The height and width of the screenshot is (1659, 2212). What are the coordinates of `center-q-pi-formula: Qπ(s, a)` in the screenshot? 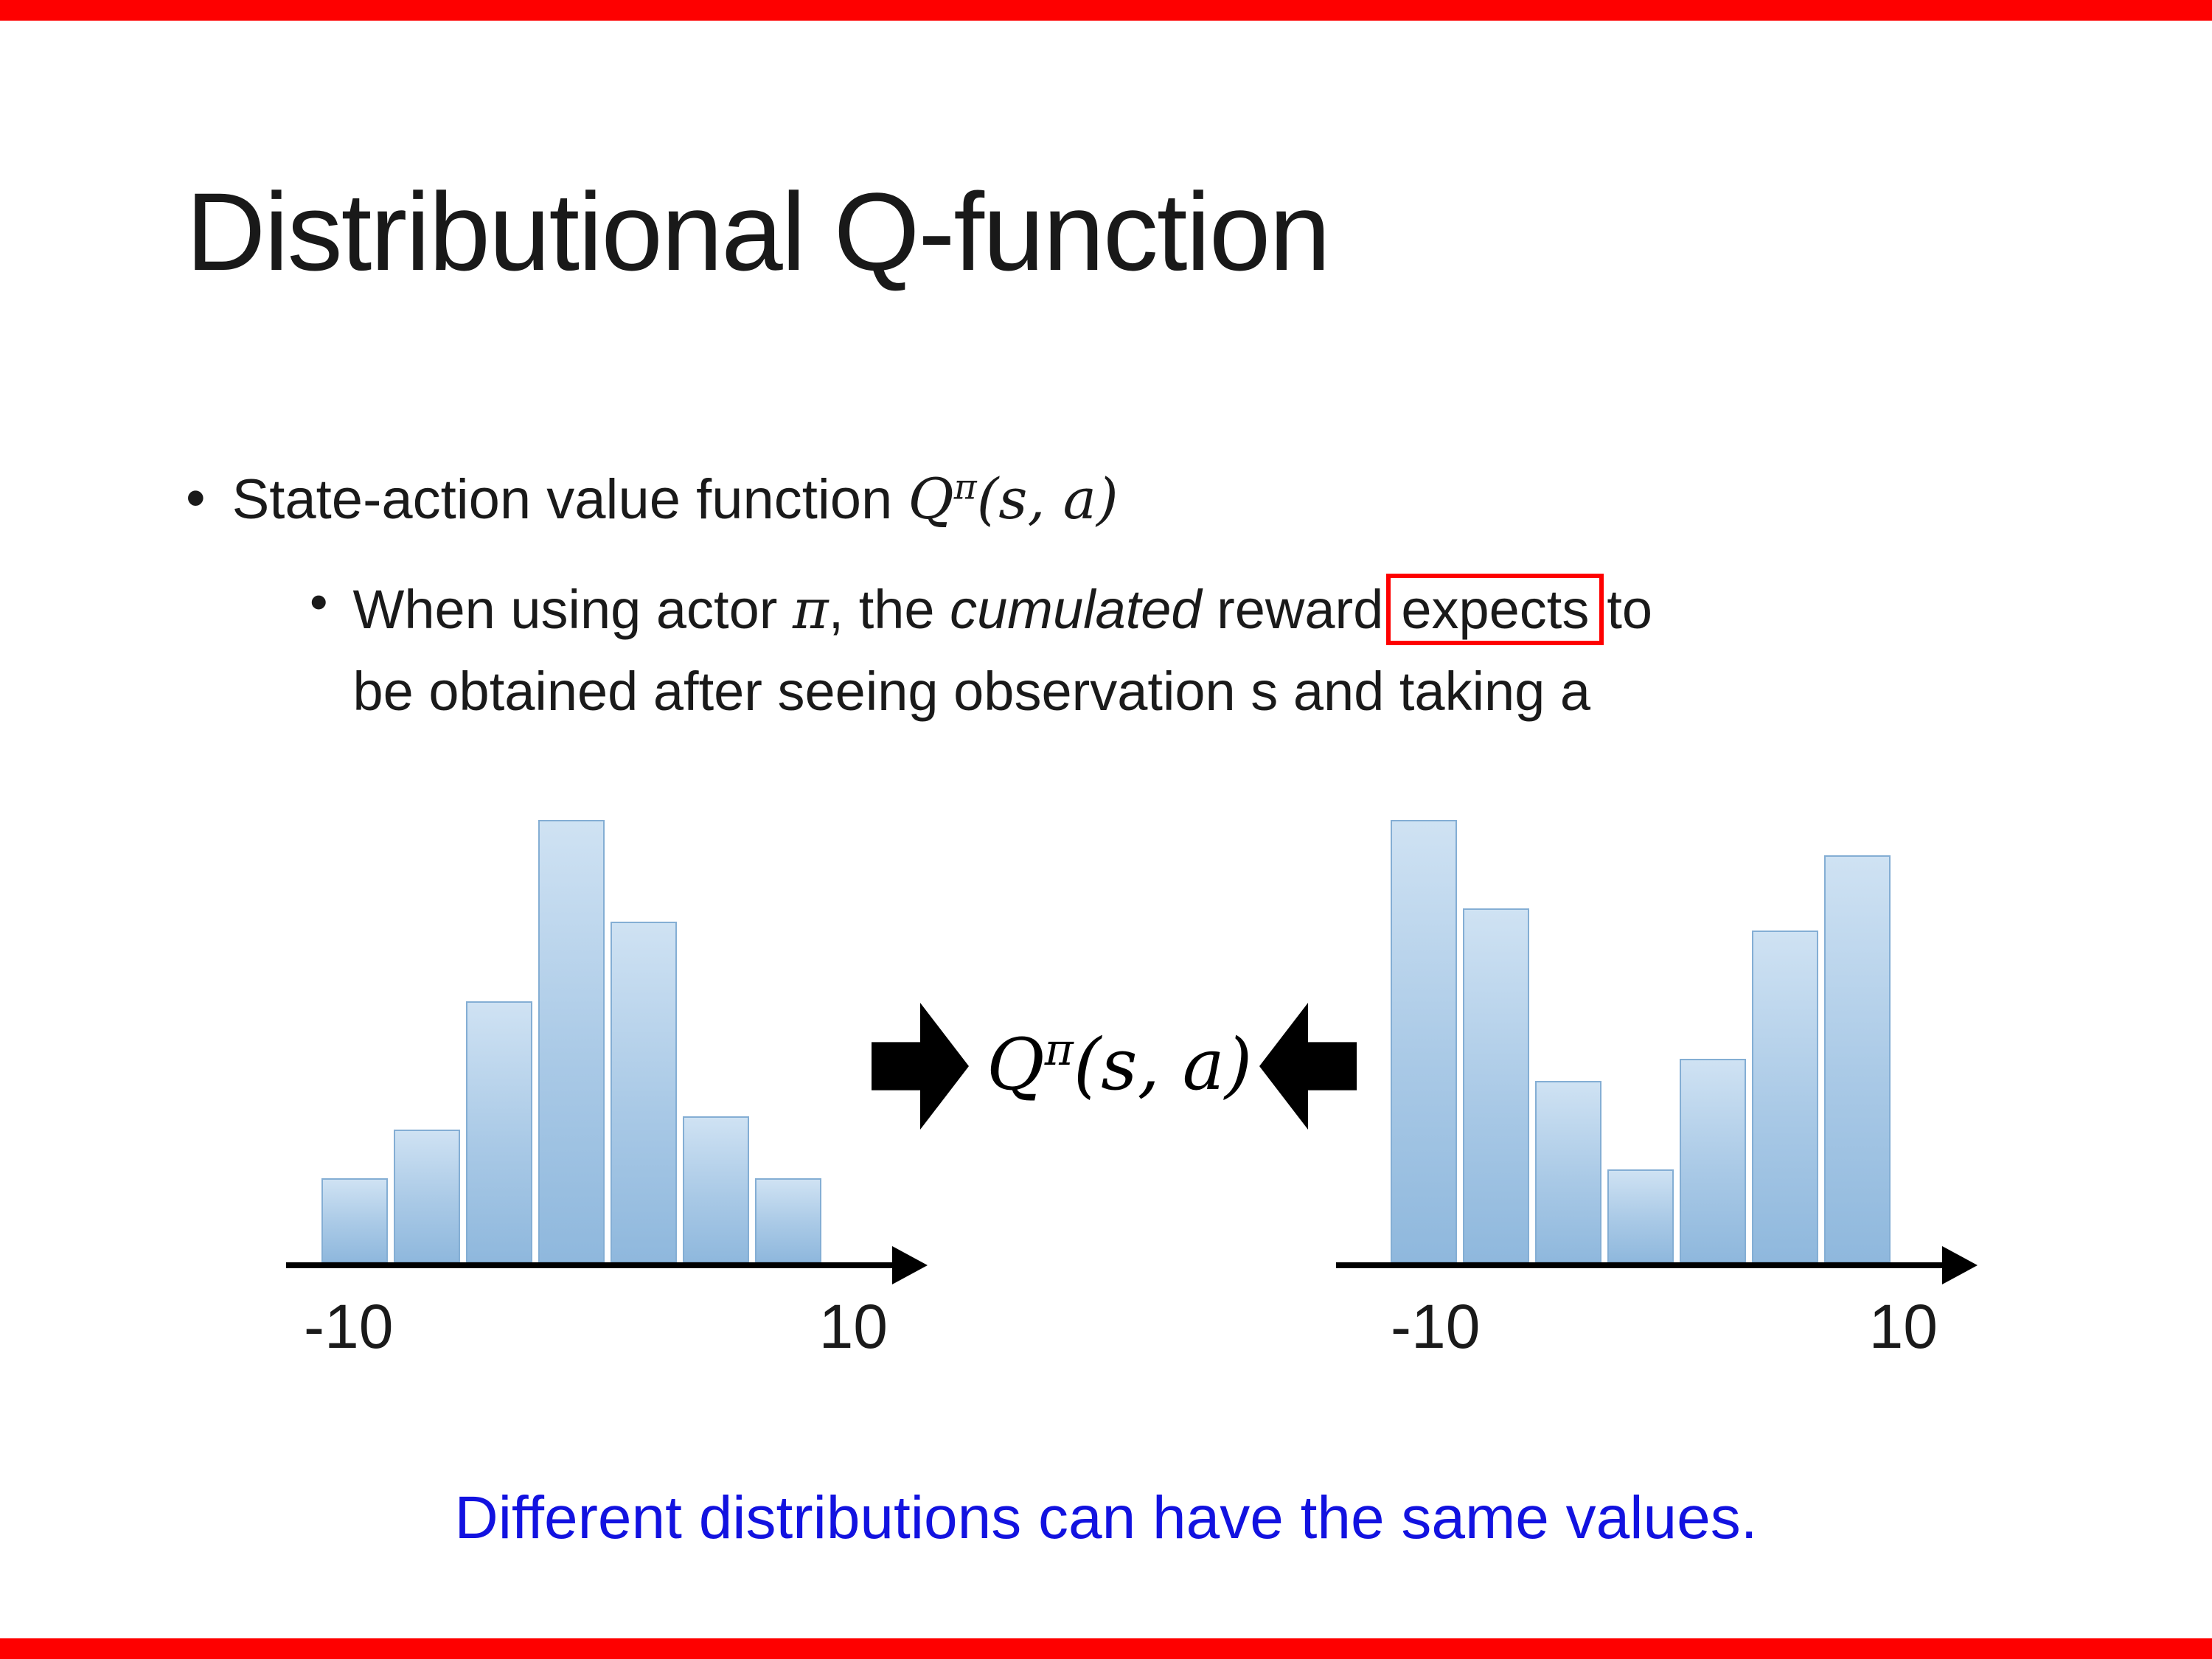 It's located at (1119, 1064).